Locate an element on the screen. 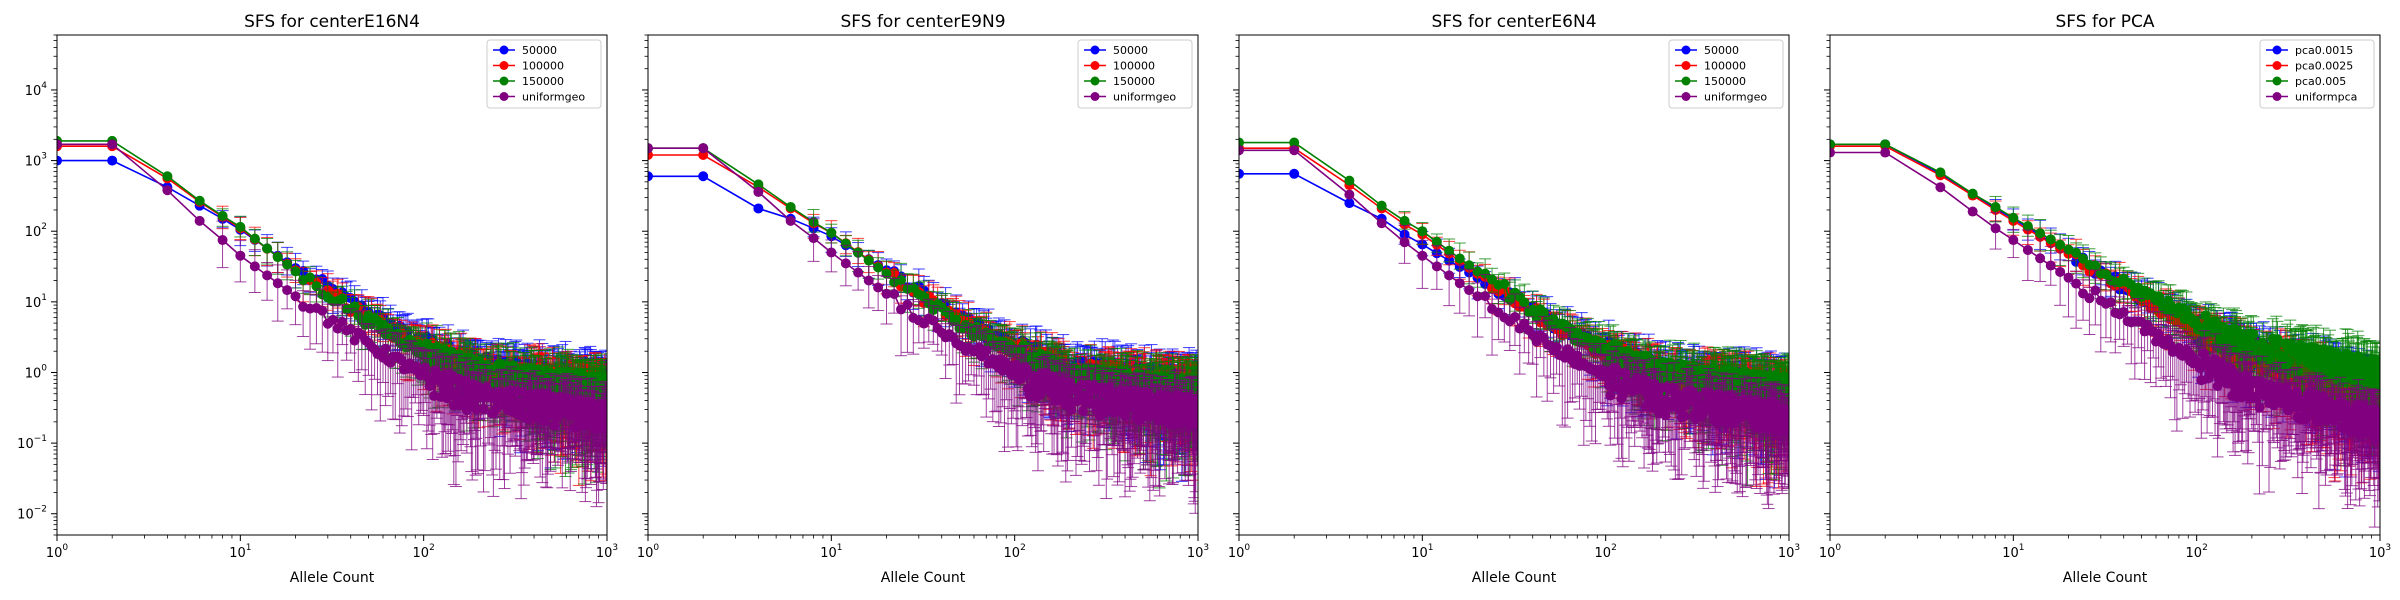 This screenshot has height=600, width=2400. legend-item: 100000 is located at coordinates (528, 66).